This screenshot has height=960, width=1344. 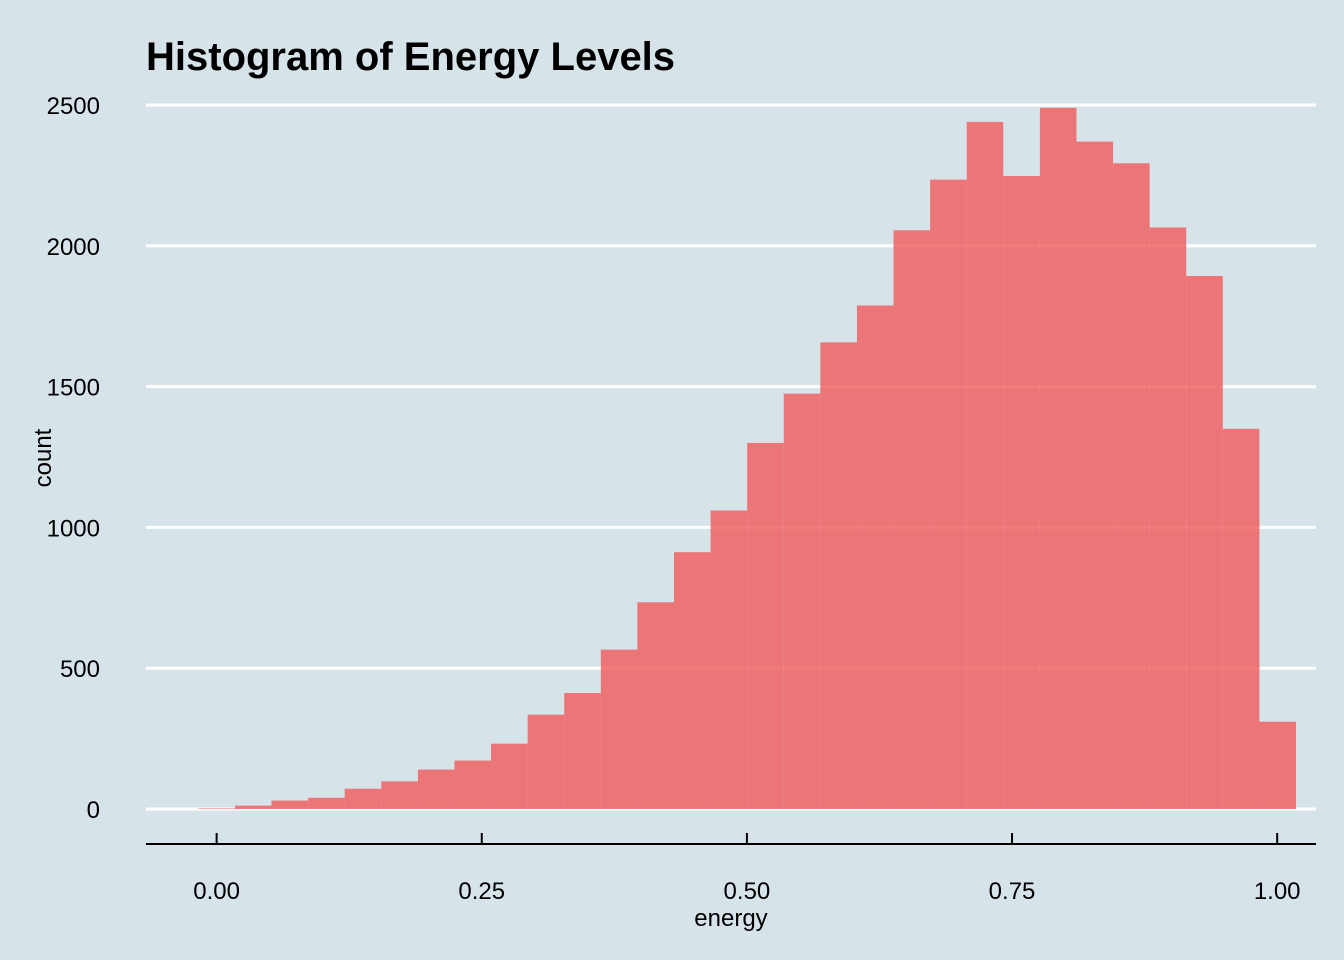 I want to click on x-tick-label: 1.00, so click(x=1277, y=891).